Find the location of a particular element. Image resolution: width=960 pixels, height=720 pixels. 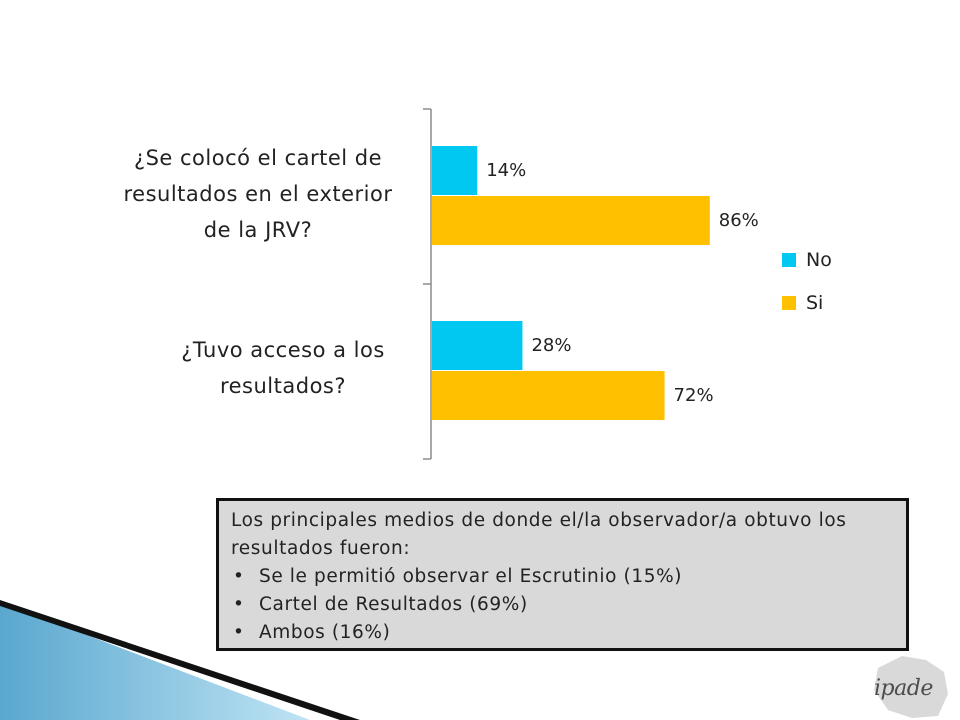

category-label-1-line-2: resultados en el exterior is located at coordinates (258, 194).